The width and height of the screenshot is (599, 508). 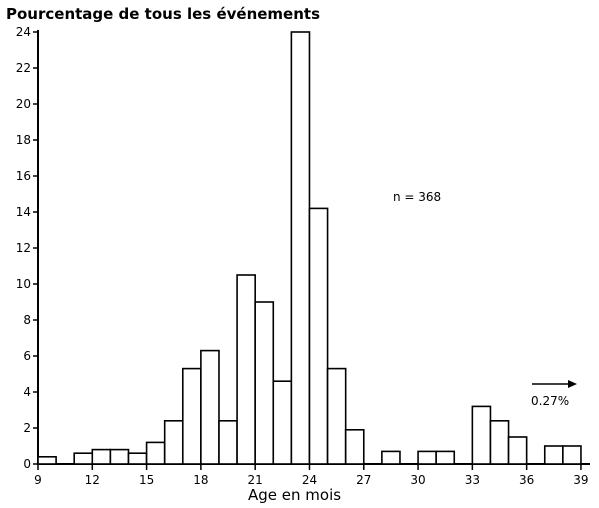 What do you see at coordinates (200, 480) in the screenshot?
I see `x-tick-label: 18` at bounding box center [200, 480].